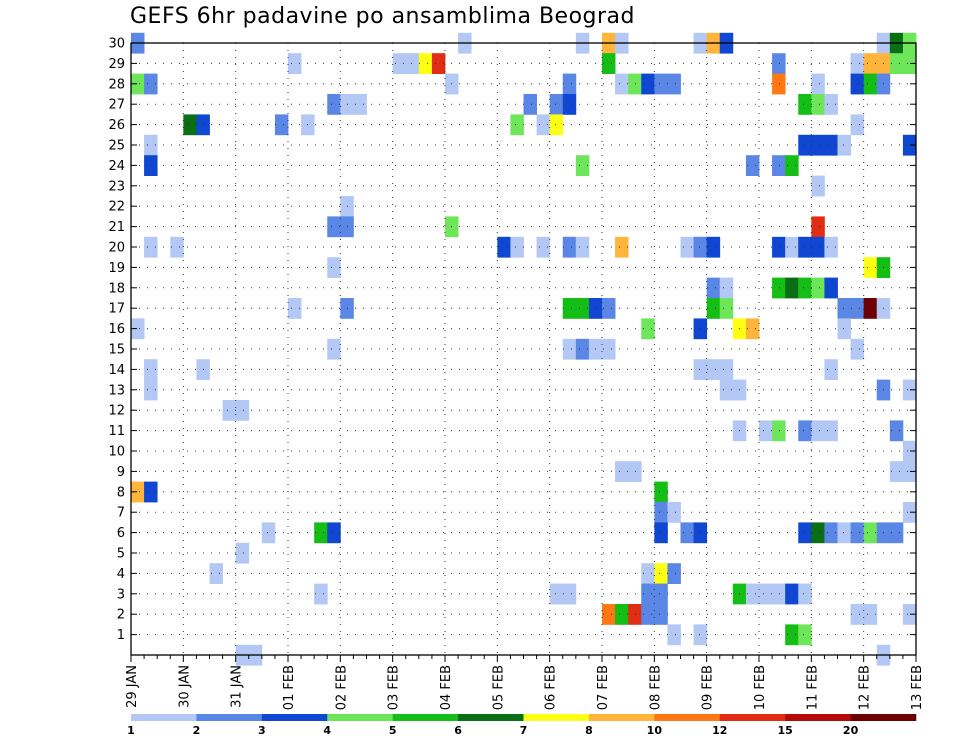  What do you see at coordinates (603, 687) in the screenshot?
I see `x-tick-label: 07 FEB` at bounding box center [603, 687].